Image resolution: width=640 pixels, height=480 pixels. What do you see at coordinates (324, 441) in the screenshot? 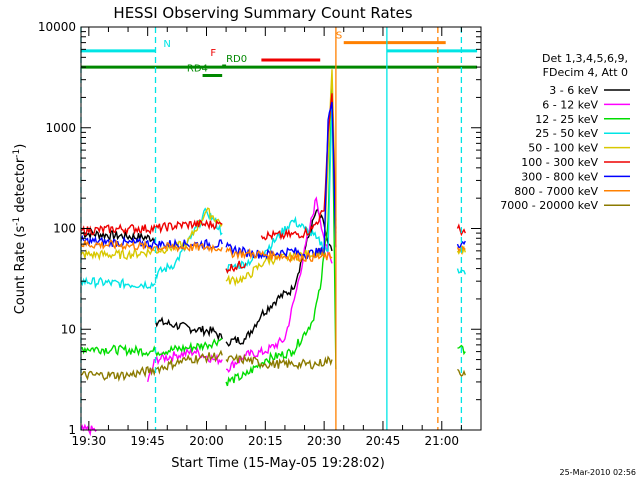
I see `x-tick-label: 20:30` at bounding box center [324, 441].